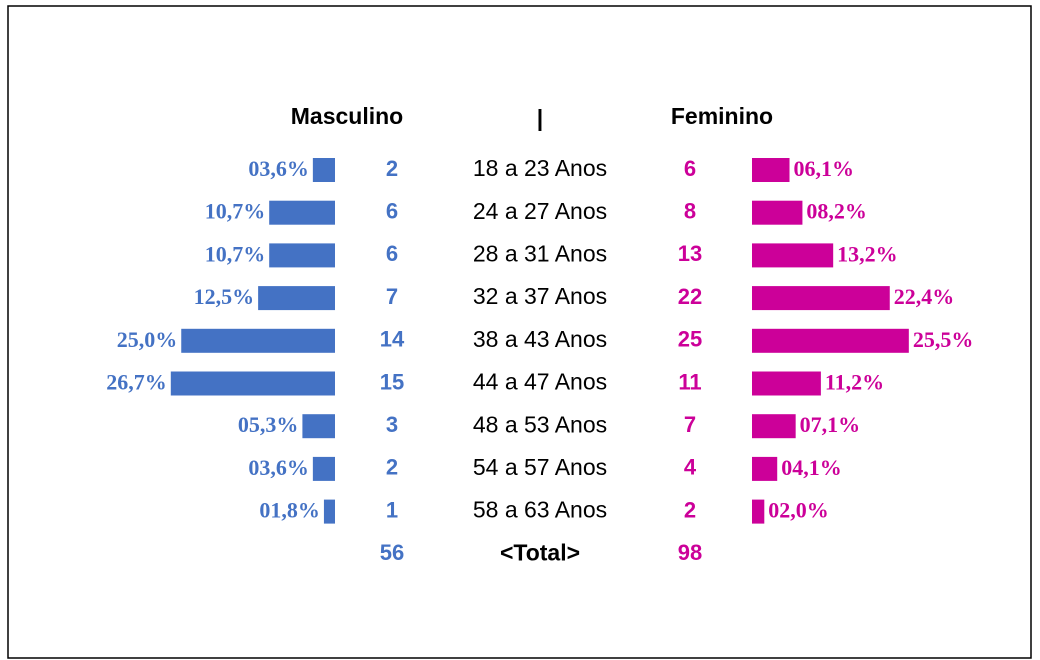  I want to click on count-label: 22, so click(690, 296).